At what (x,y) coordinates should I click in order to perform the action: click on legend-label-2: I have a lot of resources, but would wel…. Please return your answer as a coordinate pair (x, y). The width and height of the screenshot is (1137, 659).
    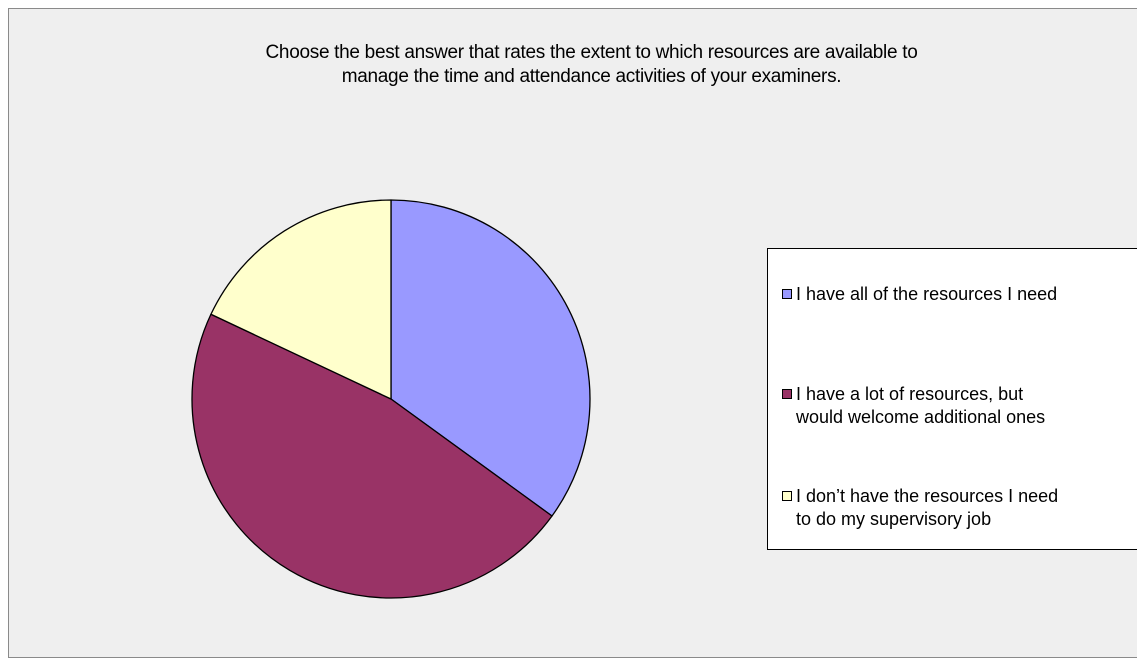
    Looking at the image, I should click on (921, 405).